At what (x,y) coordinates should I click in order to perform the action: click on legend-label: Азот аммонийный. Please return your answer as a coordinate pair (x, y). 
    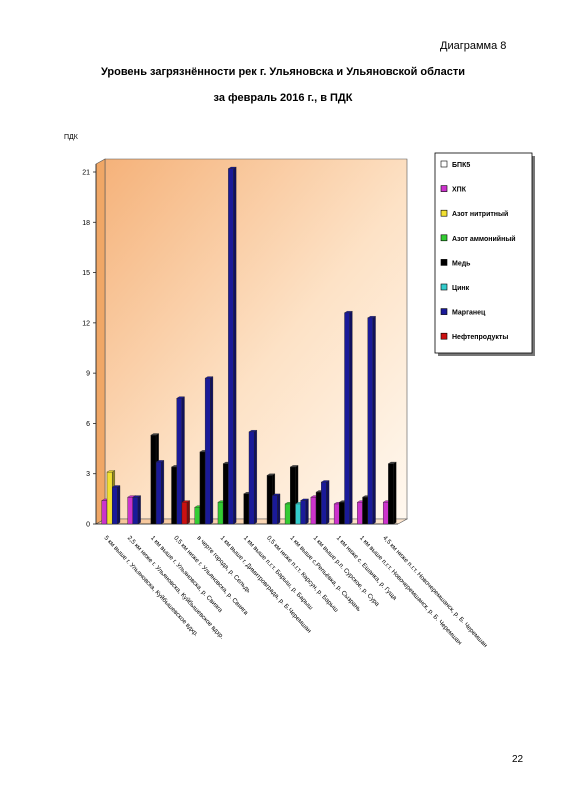
    Looking at the image, I should click on (484, 239).